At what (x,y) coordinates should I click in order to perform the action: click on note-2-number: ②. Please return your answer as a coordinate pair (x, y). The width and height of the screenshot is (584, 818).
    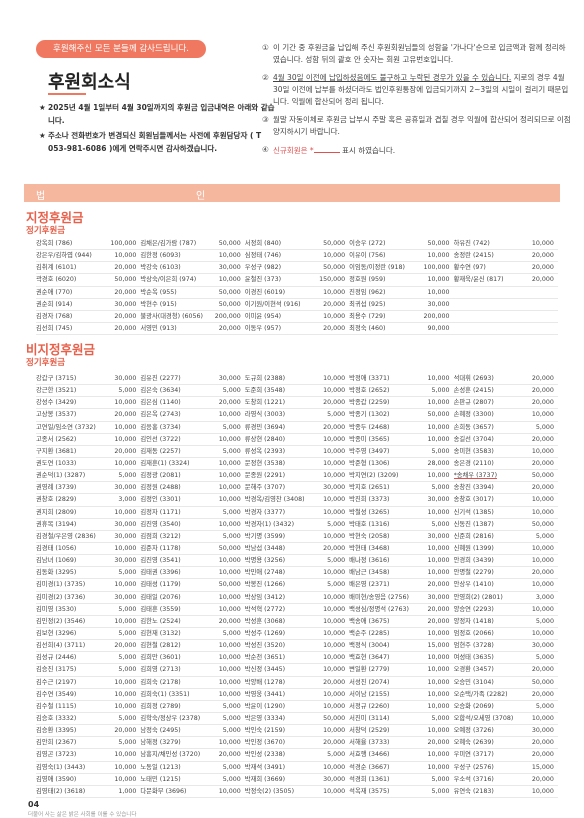
    Looking at the image, I should click on (265, 77).